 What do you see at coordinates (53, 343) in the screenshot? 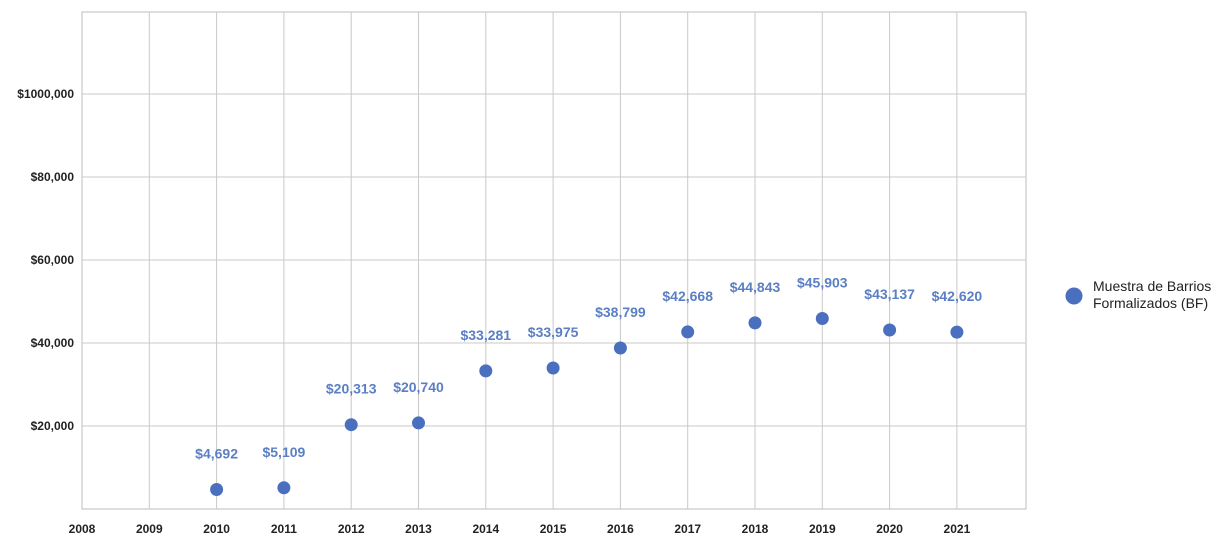
I see `y-tick-label: $40,000` at bounding box center [53, 343].